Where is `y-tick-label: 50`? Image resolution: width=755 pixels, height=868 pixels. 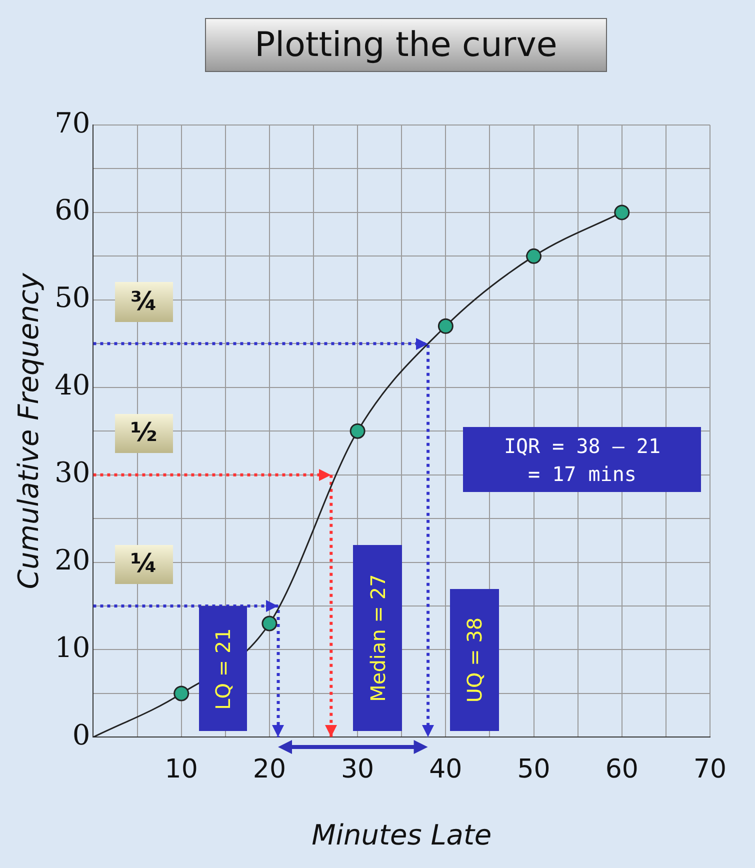 y-tick-label: 50 is located at coordinates (72, 297).